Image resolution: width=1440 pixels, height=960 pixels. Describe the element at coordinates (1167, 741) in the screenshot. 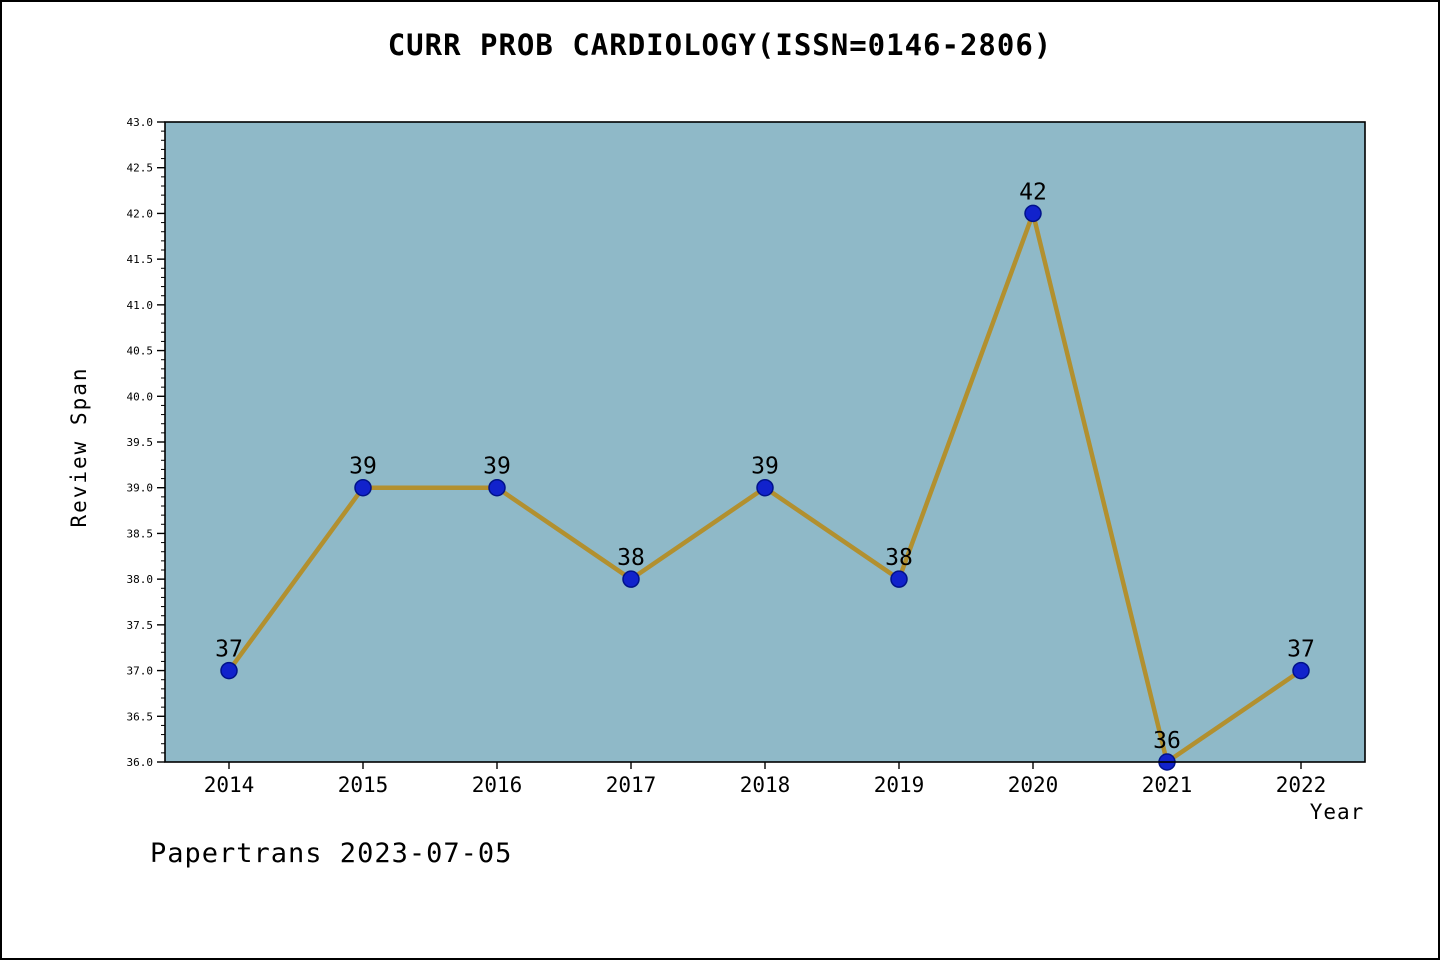

I see `data-point-label: 36` at that location.